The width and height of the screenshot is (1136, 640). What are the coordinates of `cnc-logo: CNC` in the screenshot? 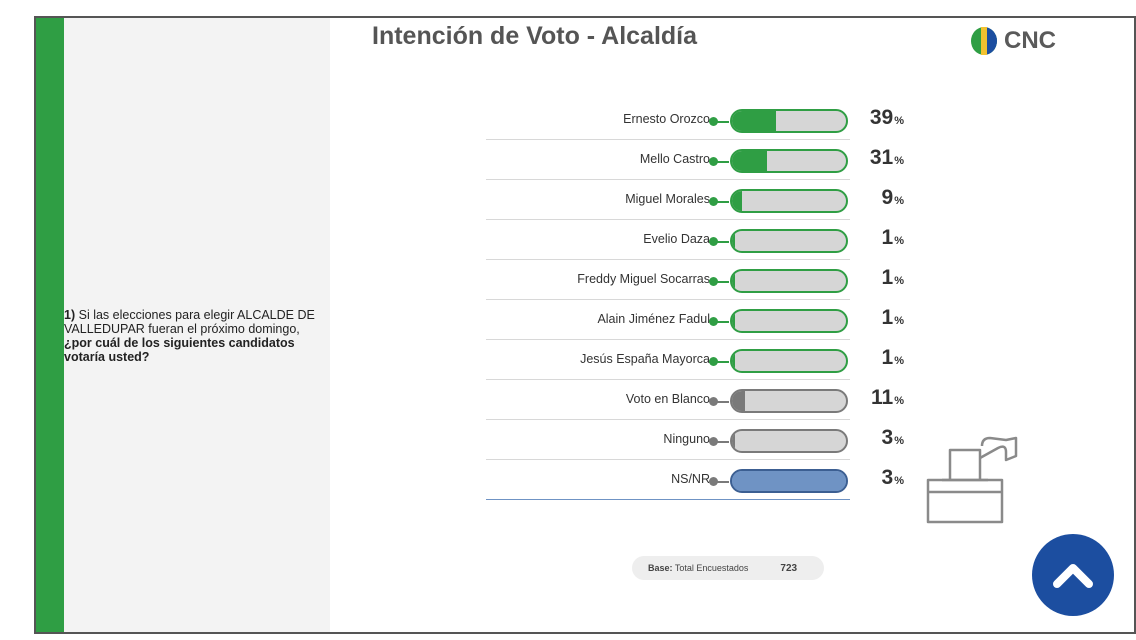 It's located at (1013, 41).